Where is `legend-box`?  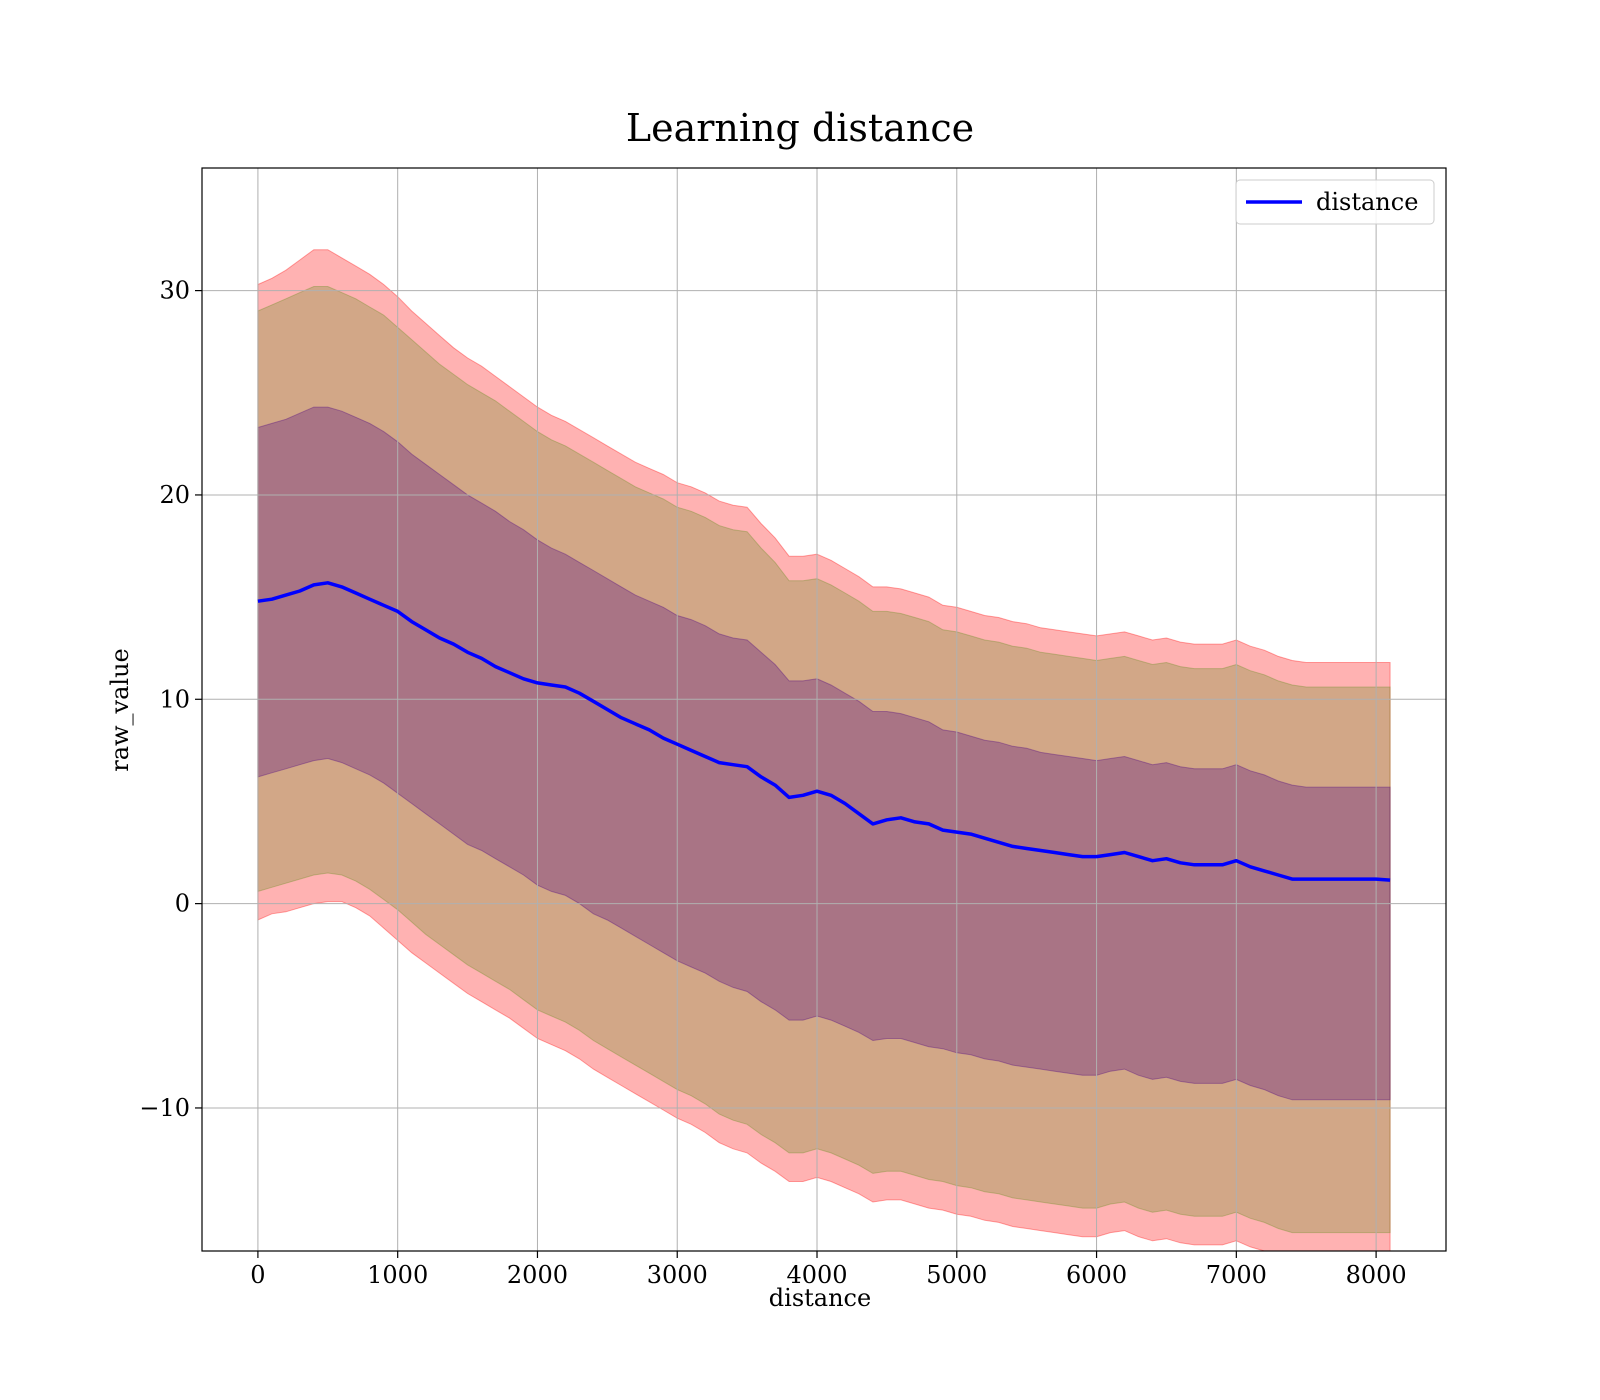
legend-box is located at coordinates (1335, 202).